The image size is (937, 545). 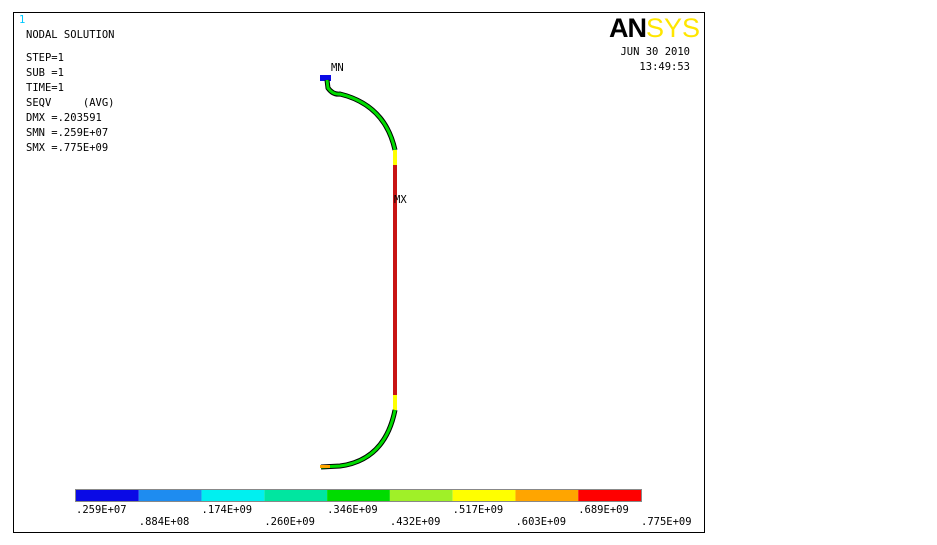 What do you see at coordinates (22, 20) in the screenshot?
I see `window-number: 1` at bounding box center [22, 20].